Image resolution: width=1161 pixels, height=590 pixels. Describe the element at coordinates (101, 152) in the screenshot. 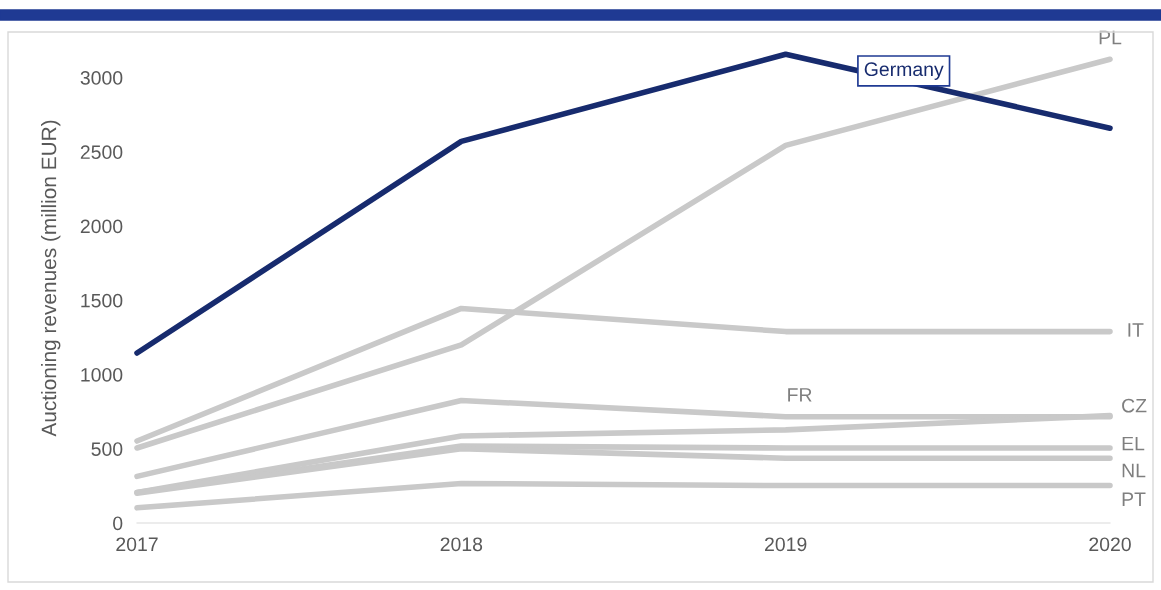

I see `y-tick-label: 2500` at that location.